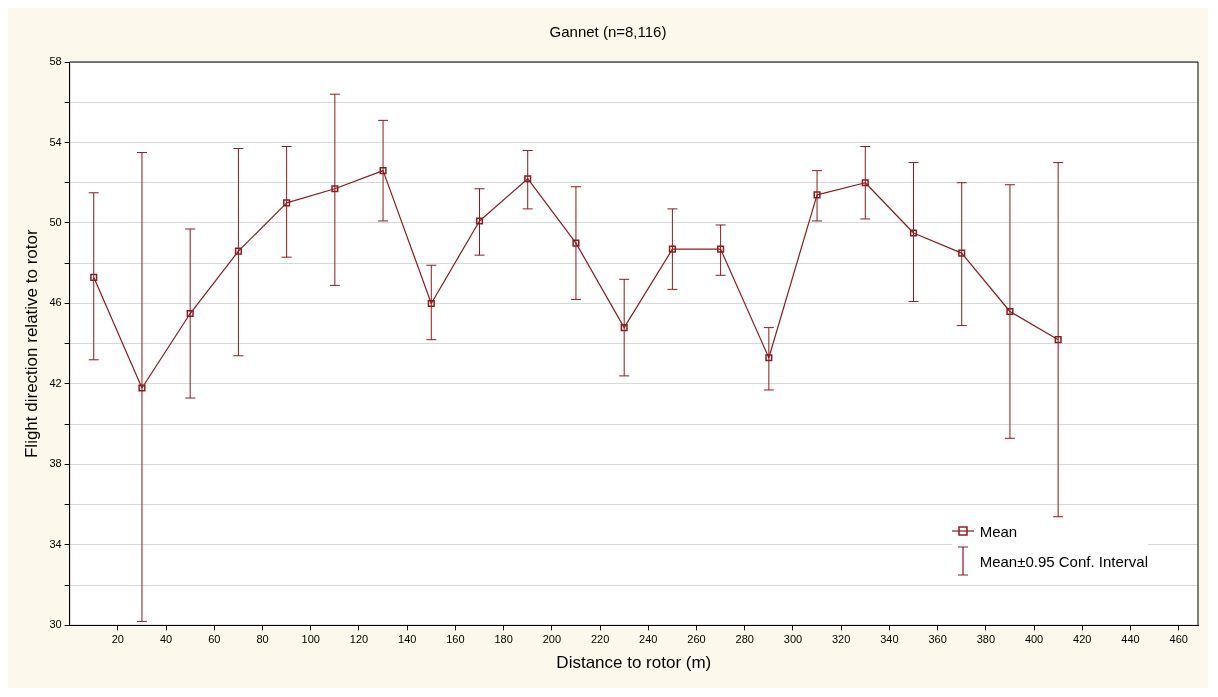  I want to click on x-tick-label: 280, so click(744, 639).